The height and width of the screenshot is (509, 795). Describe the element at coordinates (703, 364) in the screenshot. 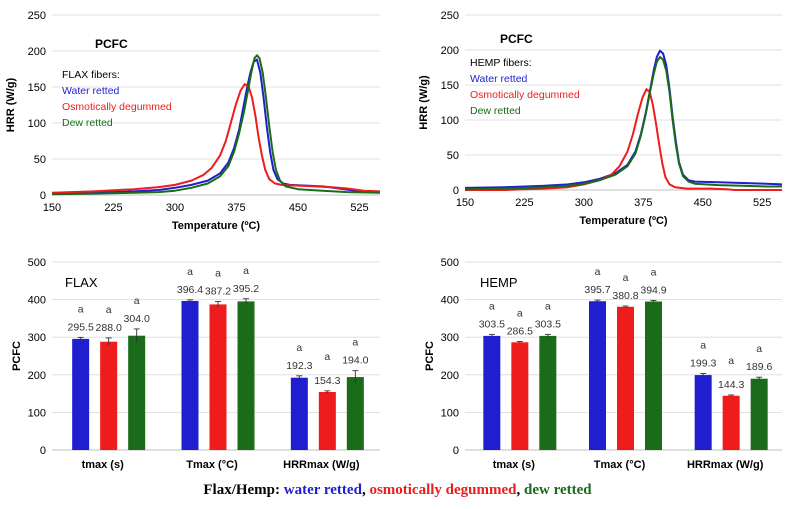

I see `data-label: 199.3` at that location.